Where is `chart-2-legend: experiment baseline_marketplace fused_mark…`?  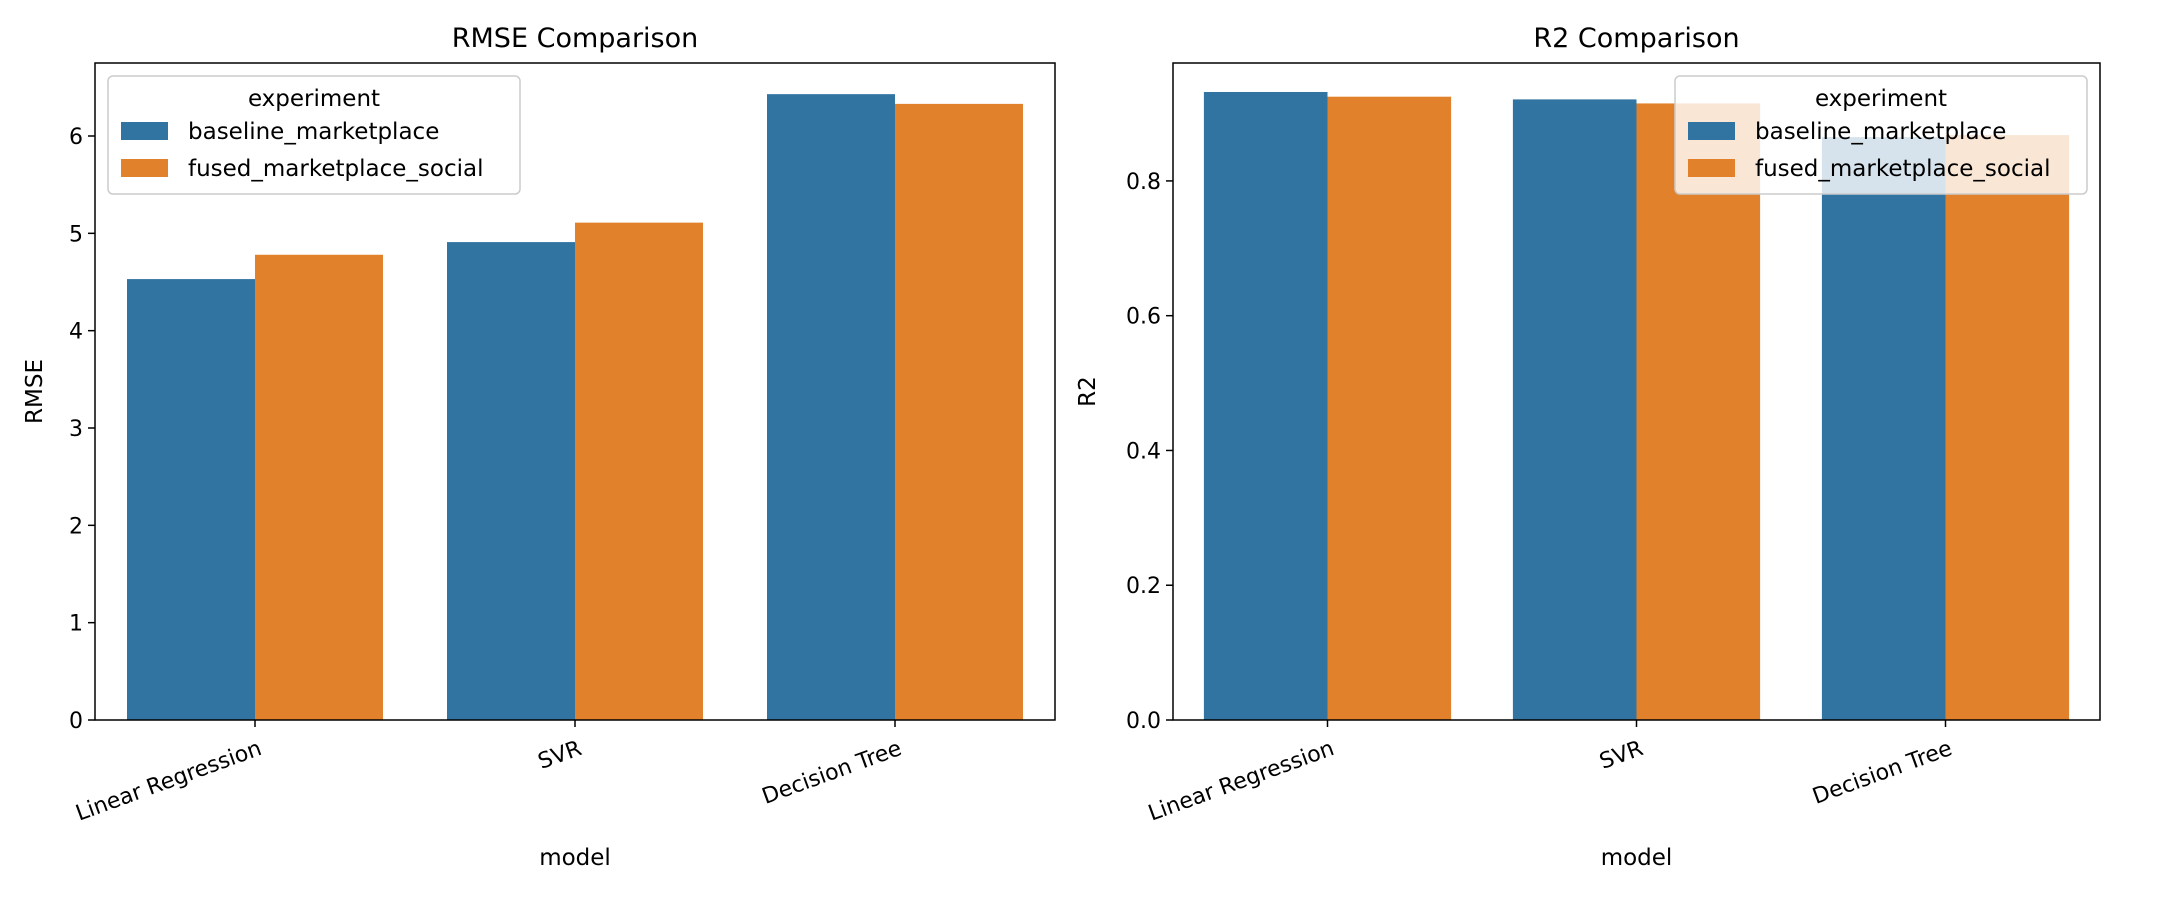
chart-2-legend: experiment baseline_marketplace fused_mark… is located at coordinates (1881, 135).